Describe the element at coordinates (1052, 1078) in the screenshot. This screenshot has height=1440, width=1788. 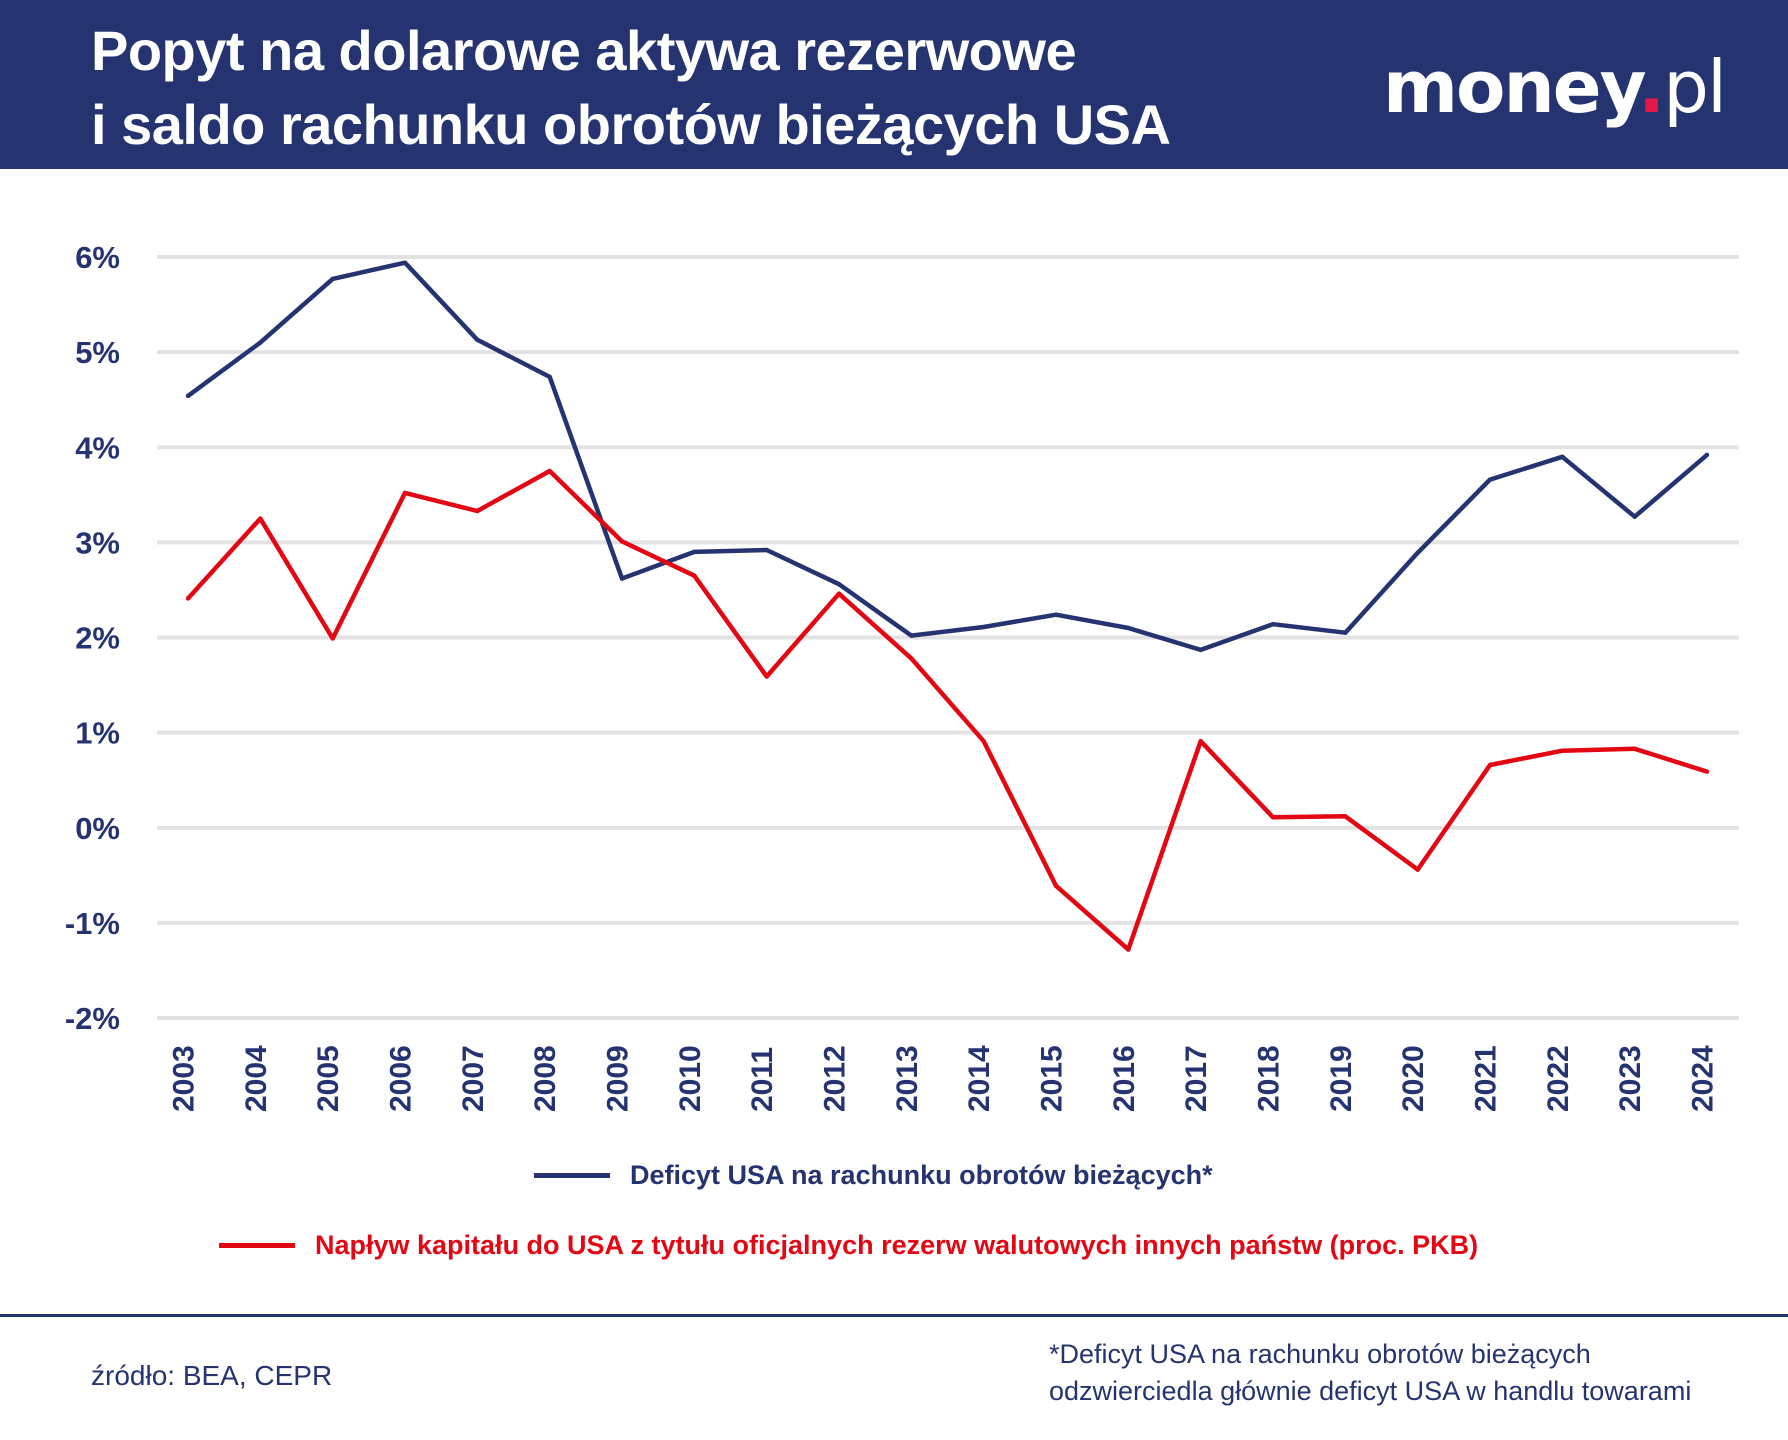
I see `x-tick-label: 2015` at that location.